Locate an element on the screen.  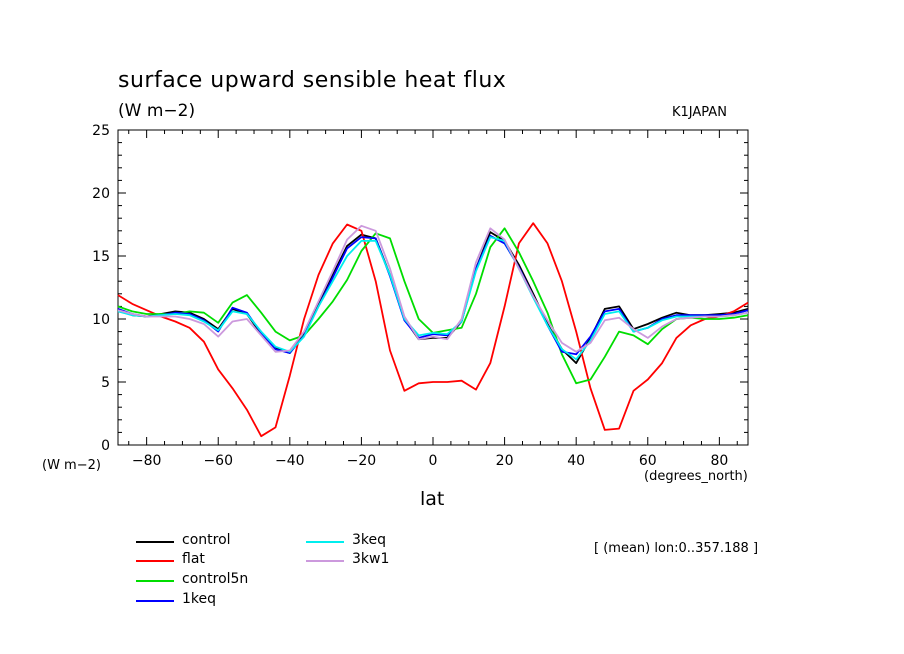
x-axis-label: lat is located at coordinates (432, 499).